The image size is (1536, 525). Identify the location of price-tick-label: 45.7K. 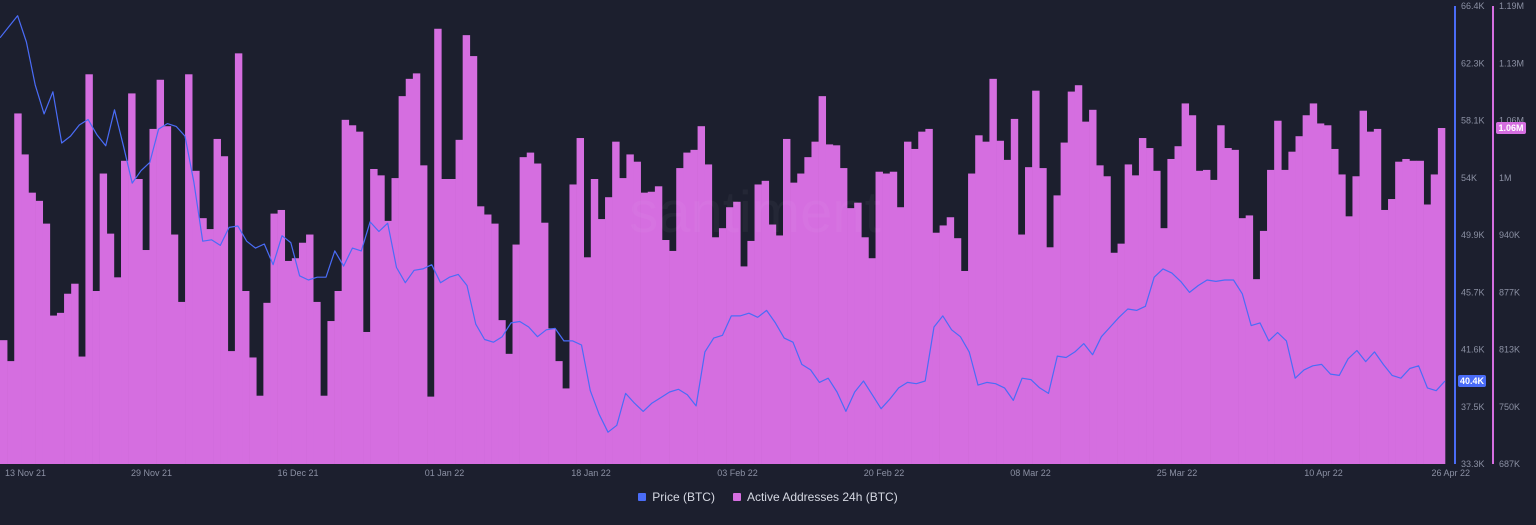
(1473, 292).